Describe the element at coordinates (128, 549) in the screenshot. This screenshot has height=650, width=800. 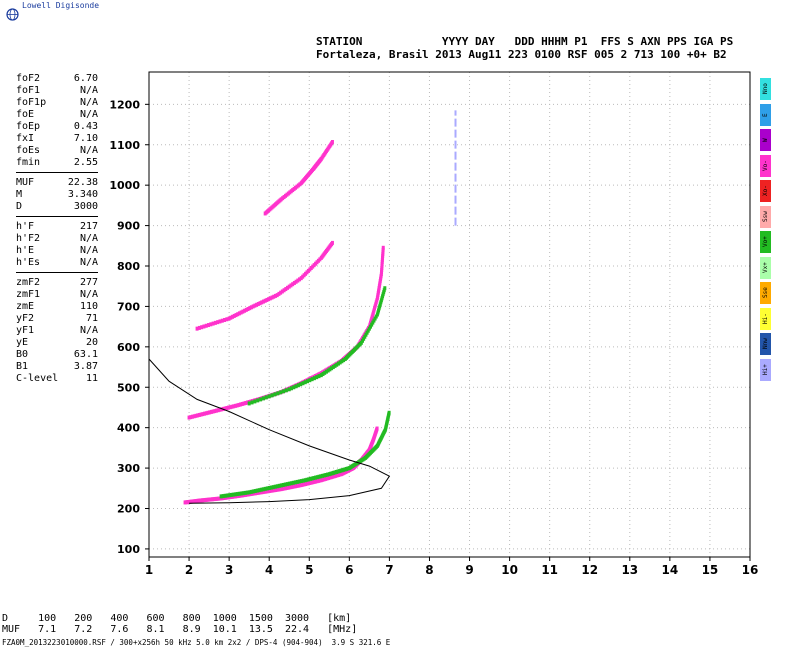
I see `y-tick-label: 100` at that location.